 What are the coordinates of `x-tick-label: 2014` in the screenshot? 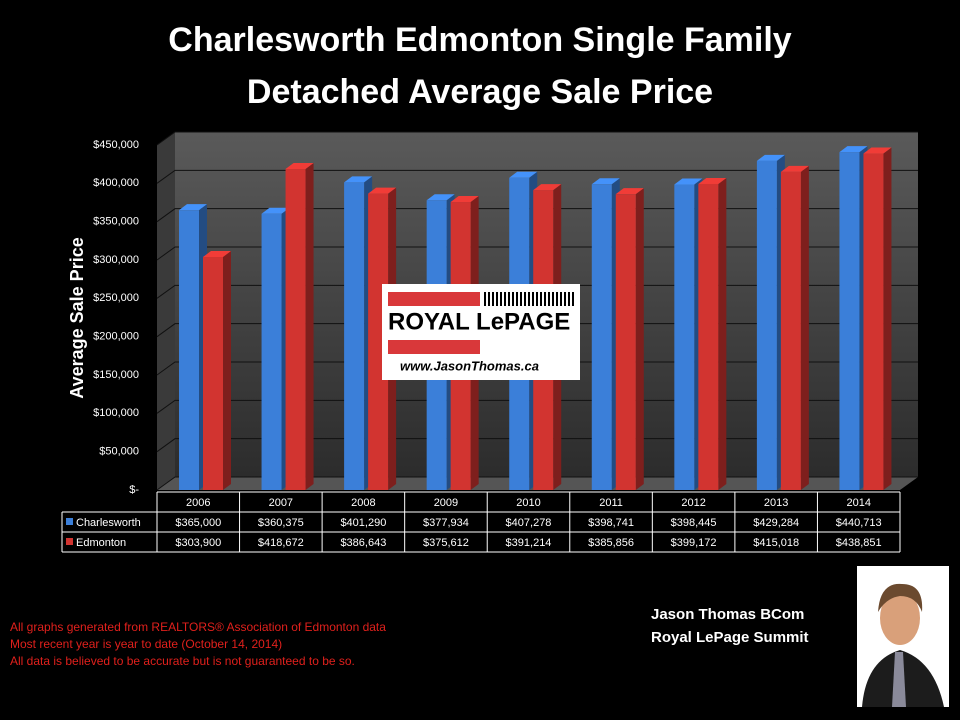 It's located at (858, 503).